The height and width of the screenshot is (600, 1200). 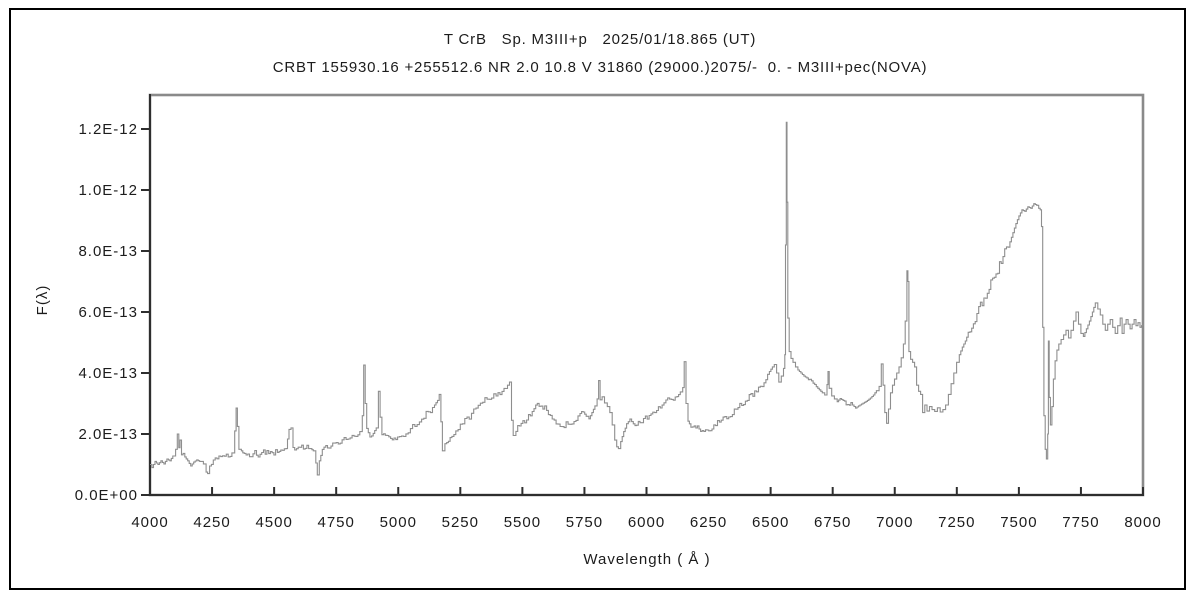 What do you see at coordinates (336, 522) in the screenshot?
I see `x-tick-label: 4750` at bounding box center [336, 522].